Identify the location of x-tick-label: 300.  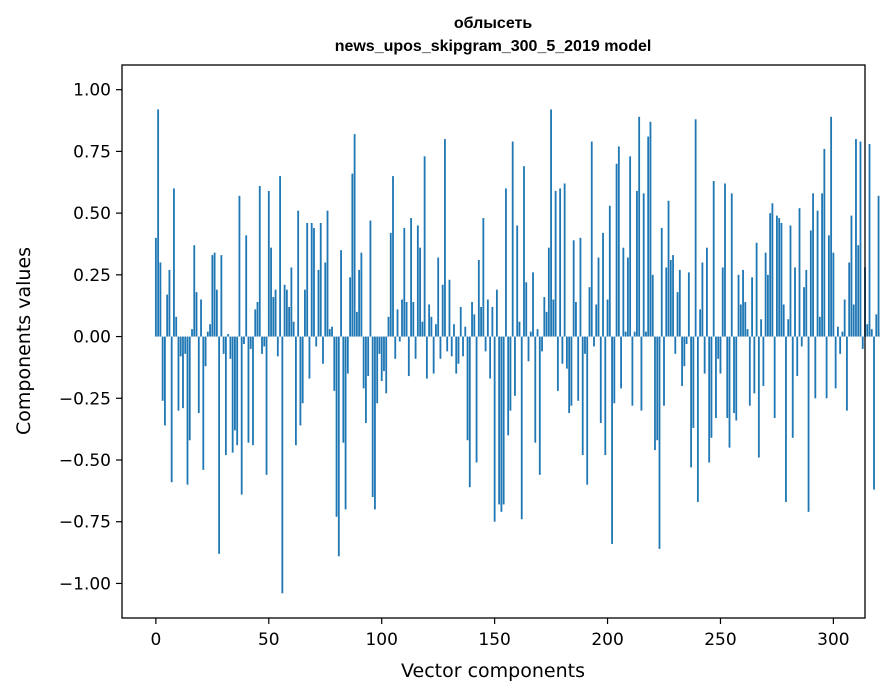
(833, 640).